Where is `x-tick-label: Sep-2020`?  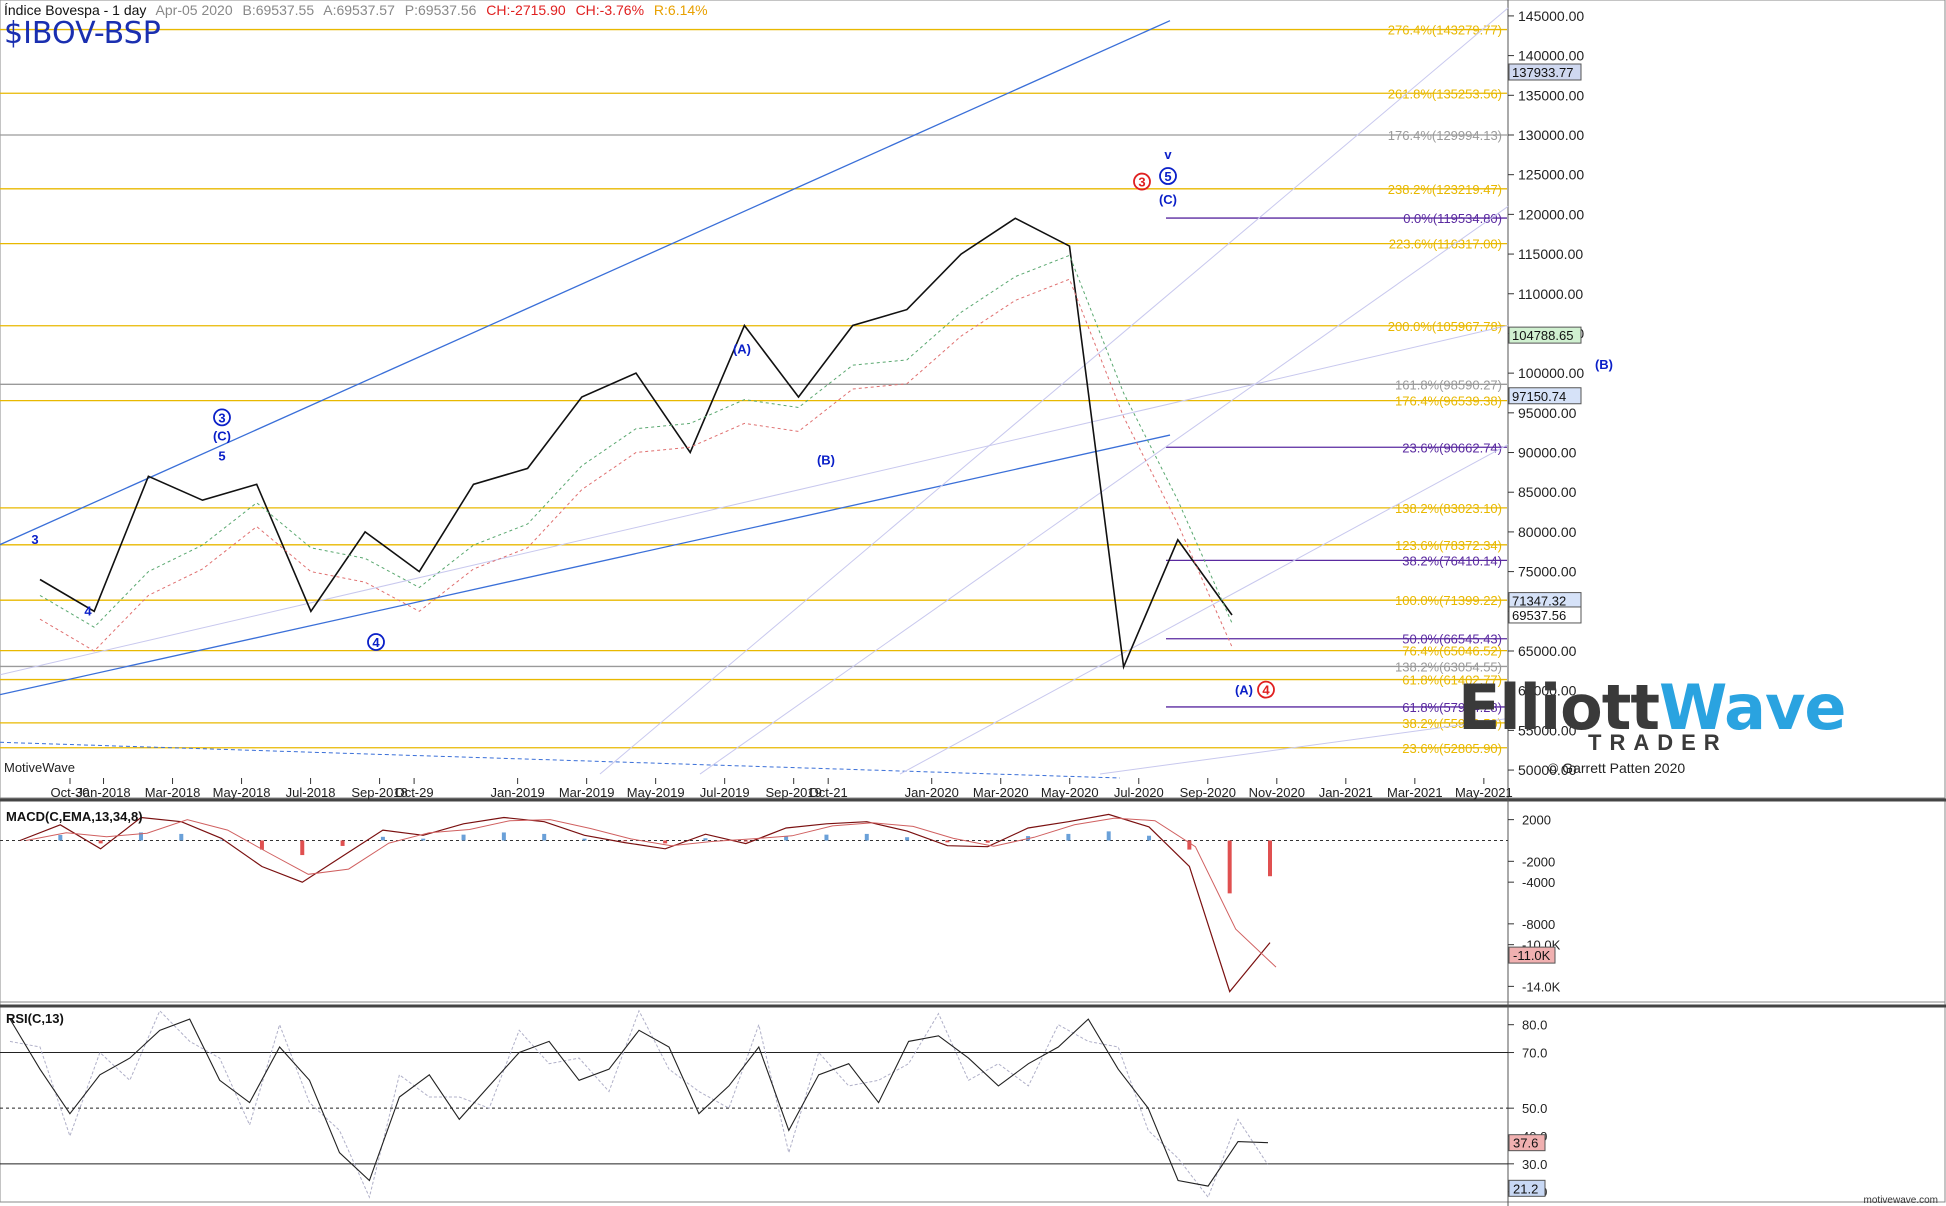
x-tick-label: Sep-2020 is located at coordinates (1208, 792).